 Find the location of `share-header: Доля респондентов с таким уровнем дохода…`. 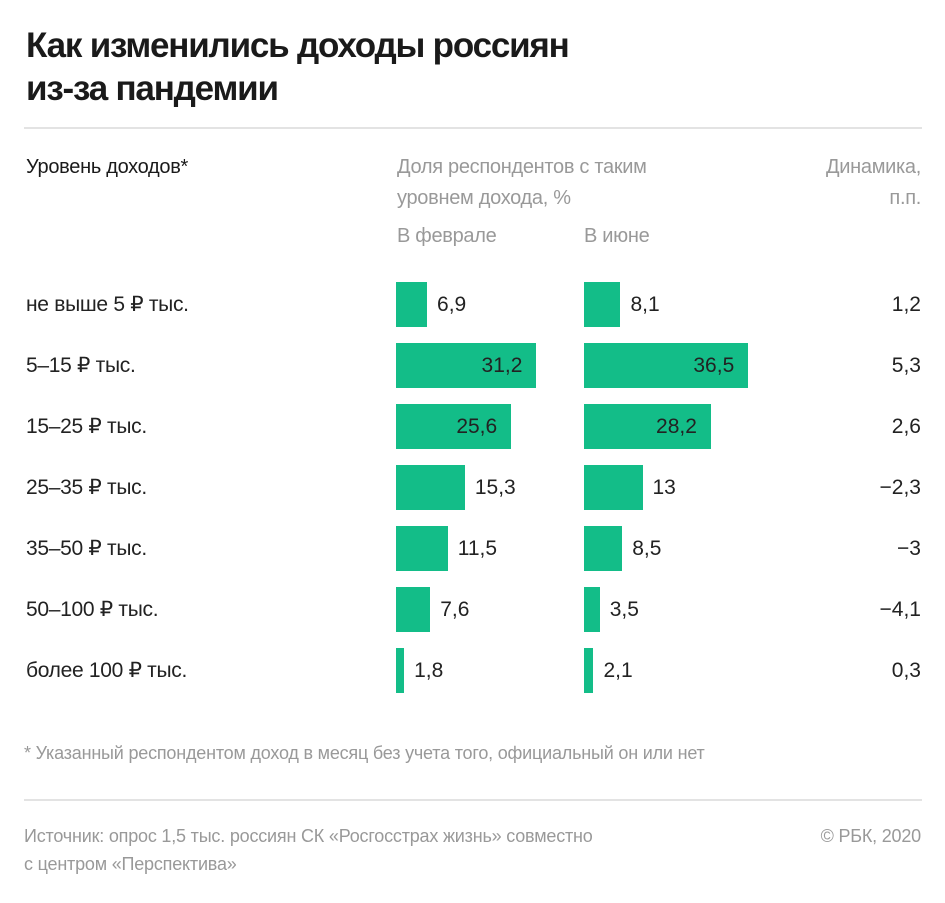

share-header: Доля респондентов с таким уровнем дохода… is located at coordinates (522, 183).